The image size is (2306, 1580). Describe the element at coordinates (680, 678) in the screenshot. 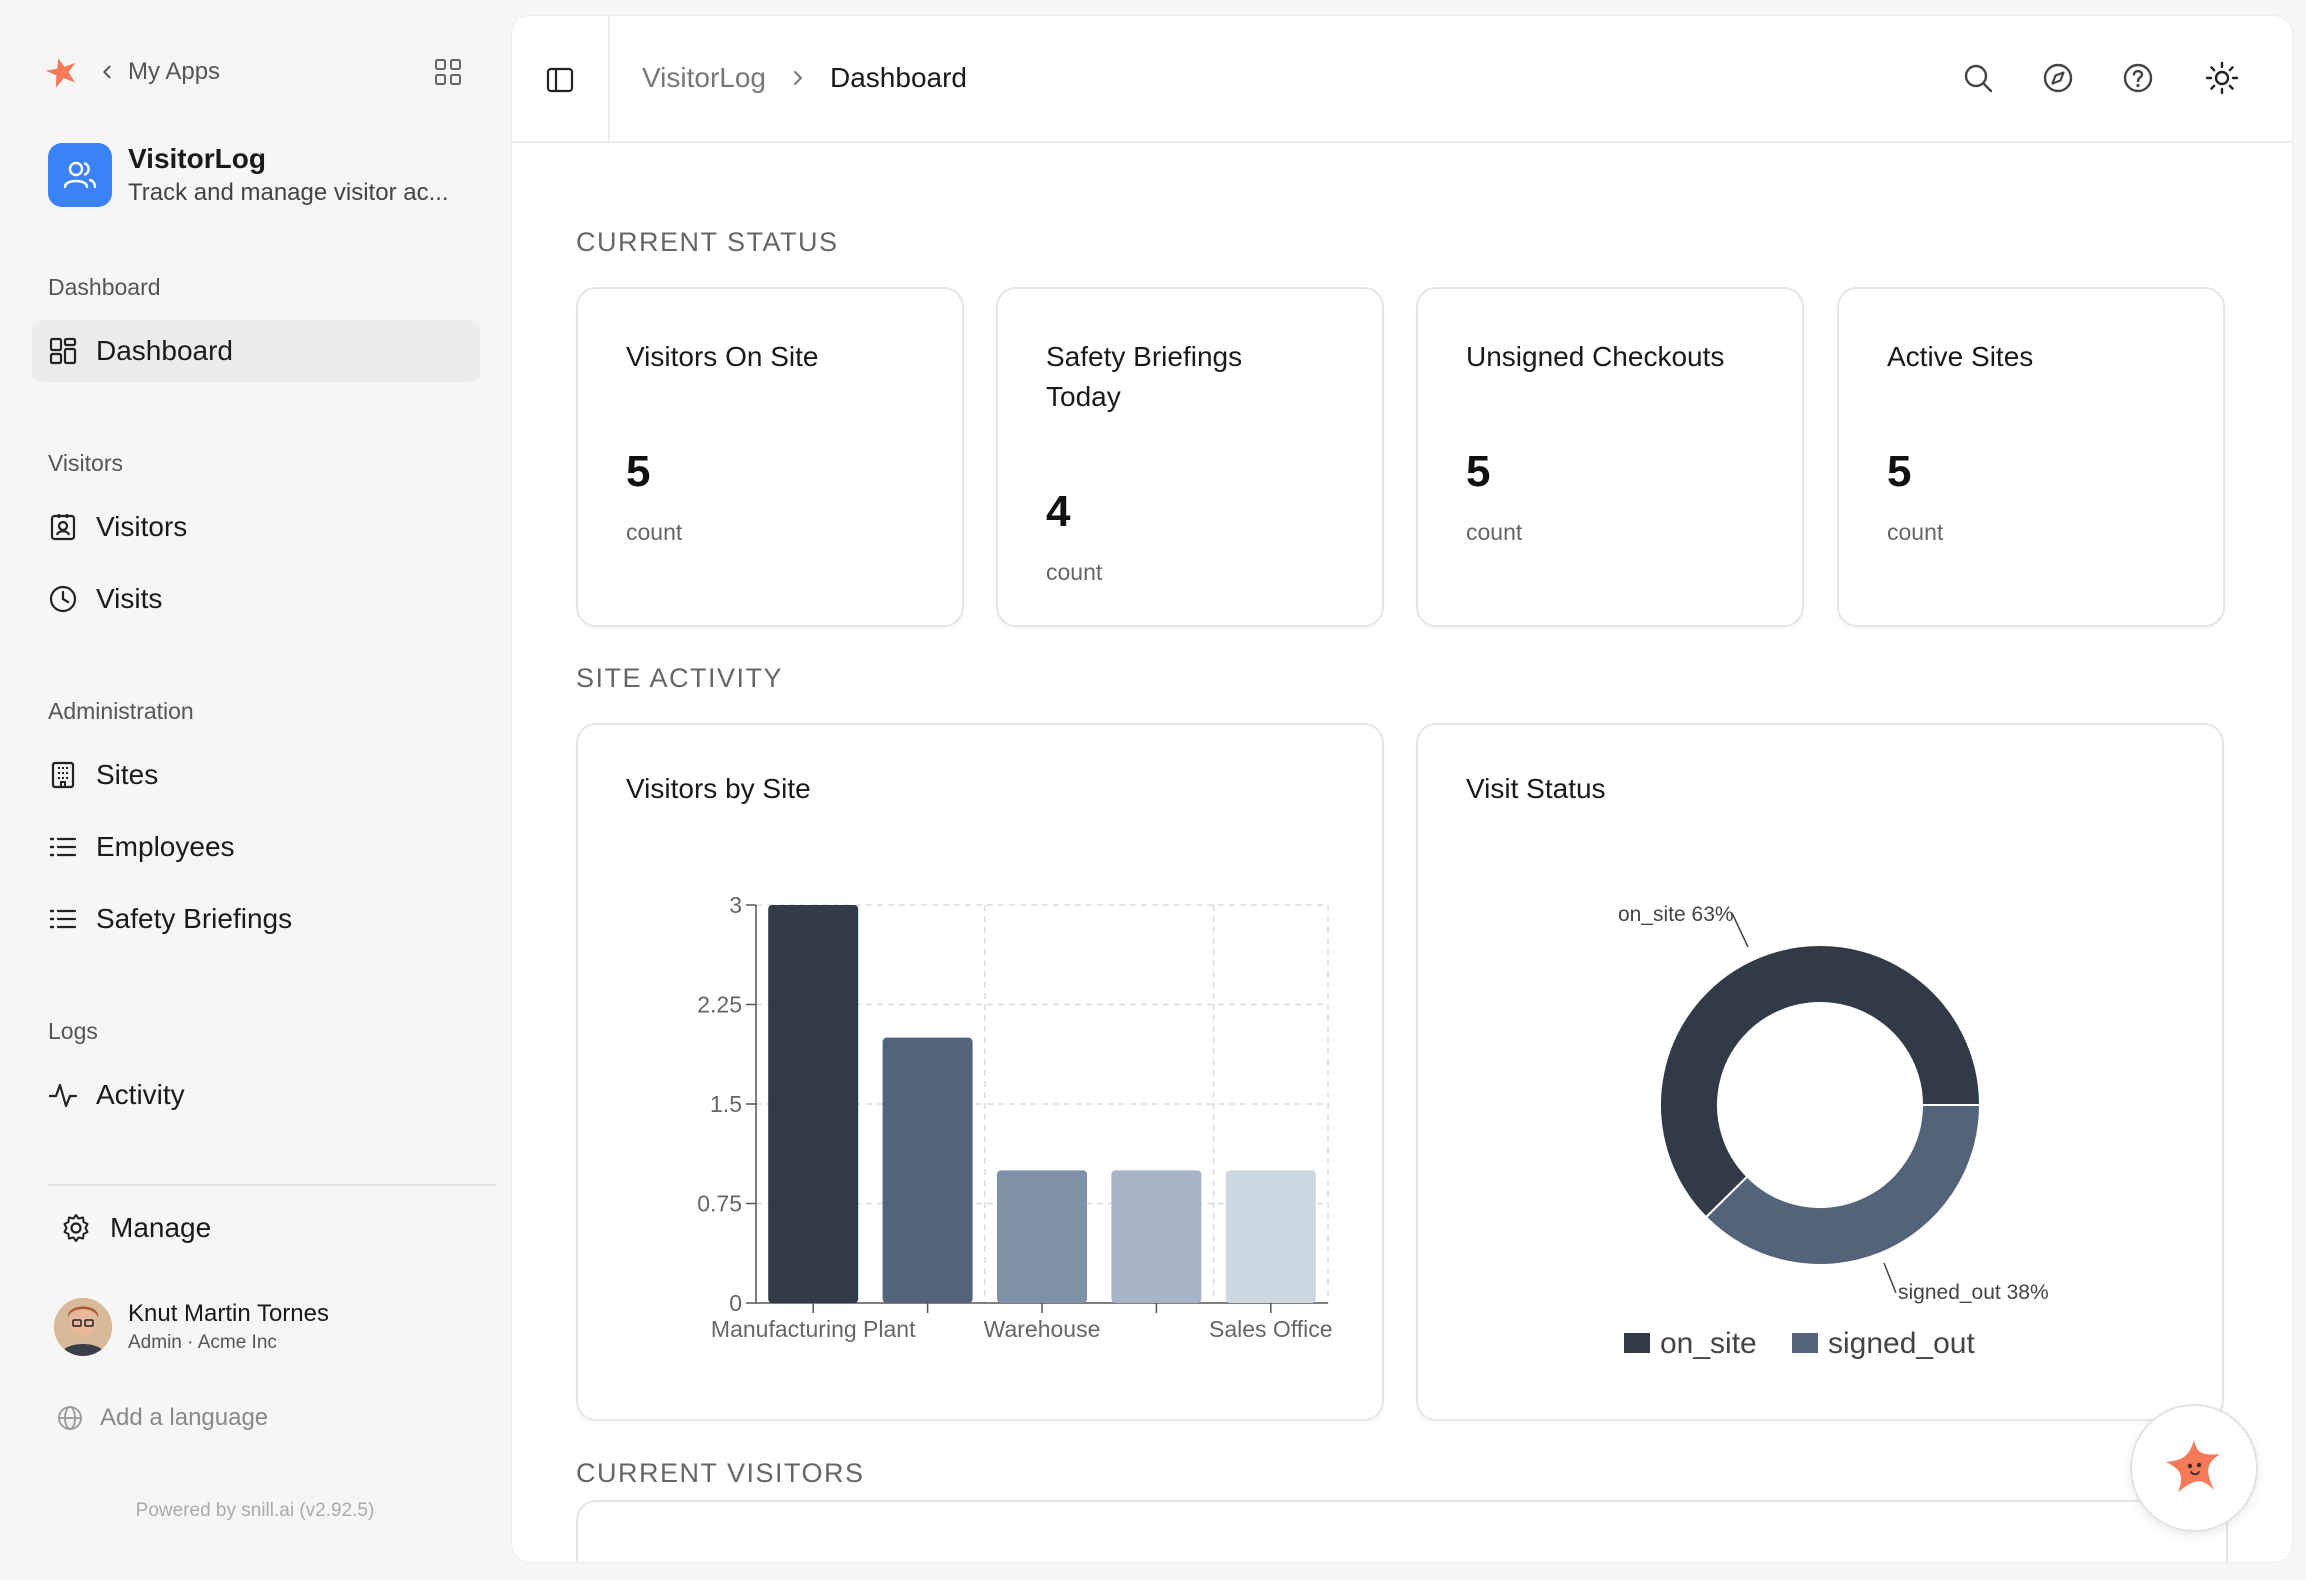

I see `section-heading-site-activity: SITE ACTIVITY` at that location.